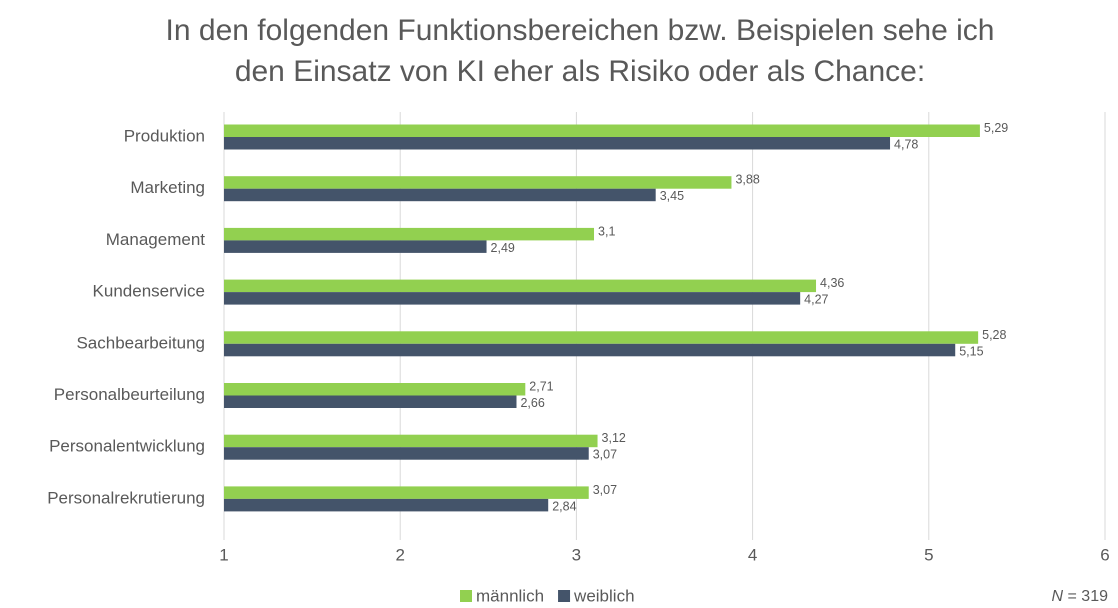  What do you see at coordinates (129, 394) in the screenshot?
I see `category-label: Personalbeurteilung` at bounding box center [129, 394].